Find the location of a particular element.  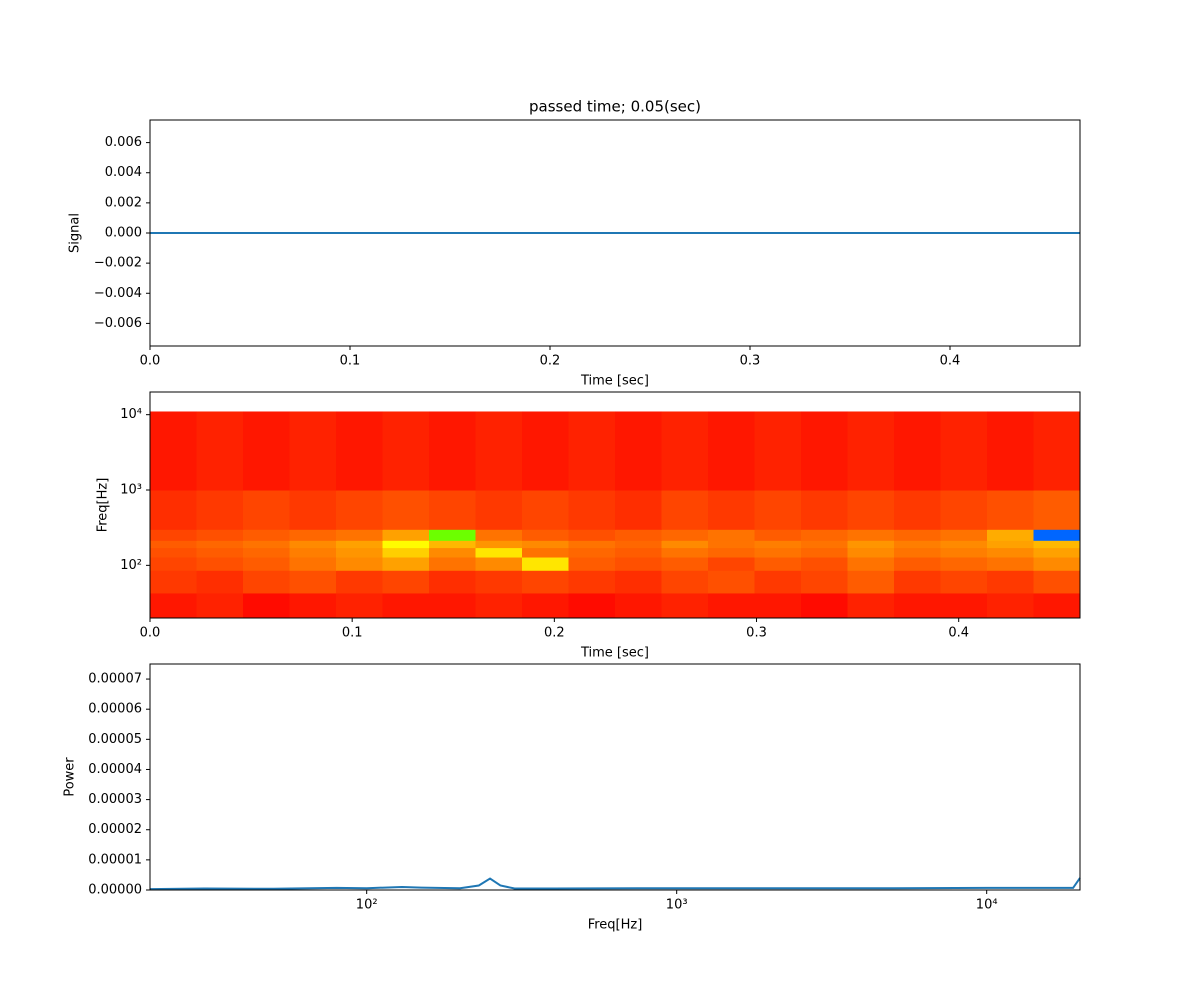

y-tick-label: −0.006 is located at coordinates (118, 323).